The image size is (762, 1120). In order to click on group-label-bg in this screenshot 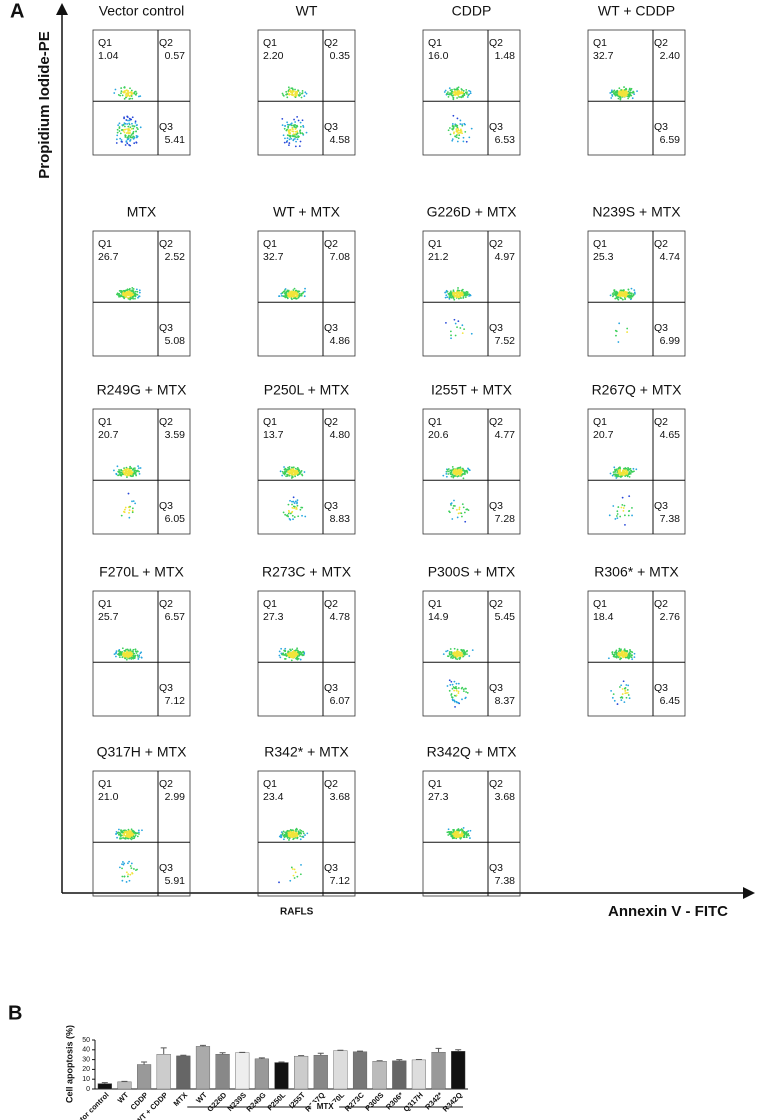, I will do `click(325, 1107)`.